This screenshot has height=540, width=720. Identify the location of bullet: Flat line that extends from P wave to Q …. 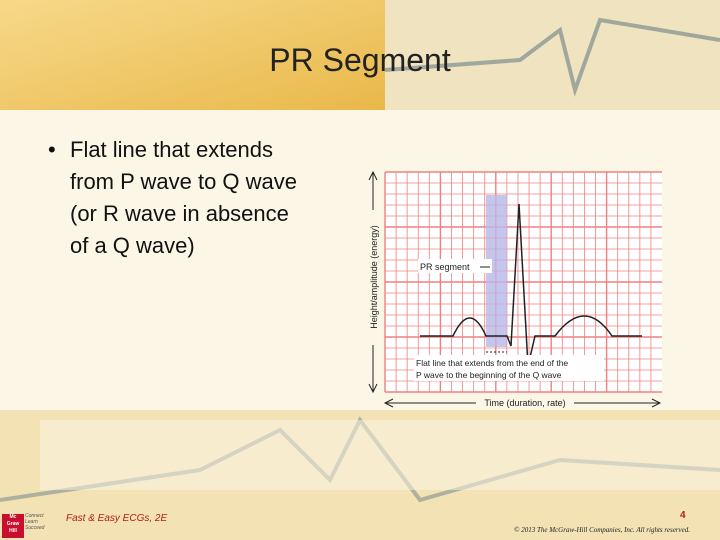
(178, 198).